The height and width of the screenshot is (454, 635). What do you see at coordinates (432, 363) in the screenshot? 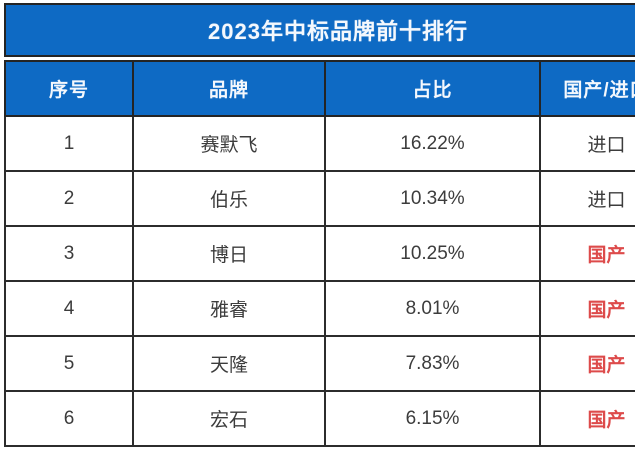
I see `share-cell: 7.83%` at bounding box center [432, 363].